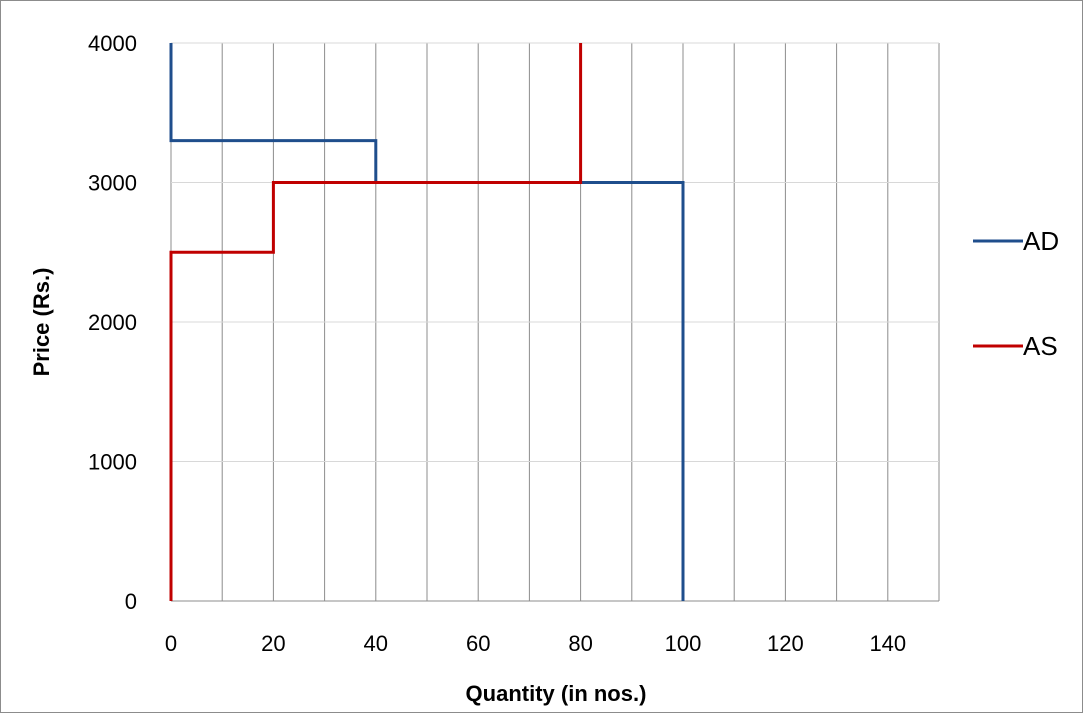 The image size is (1083, 714). I want to click on y-tick-label: 4000, so click(112, 43).